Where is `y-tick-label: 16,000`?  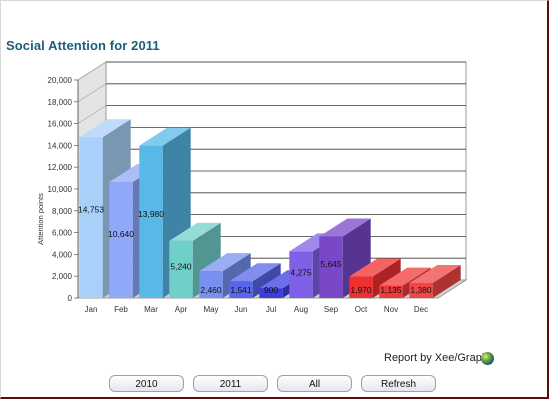
y-tick-label: 16,000 is located at coordinates (60, 124).